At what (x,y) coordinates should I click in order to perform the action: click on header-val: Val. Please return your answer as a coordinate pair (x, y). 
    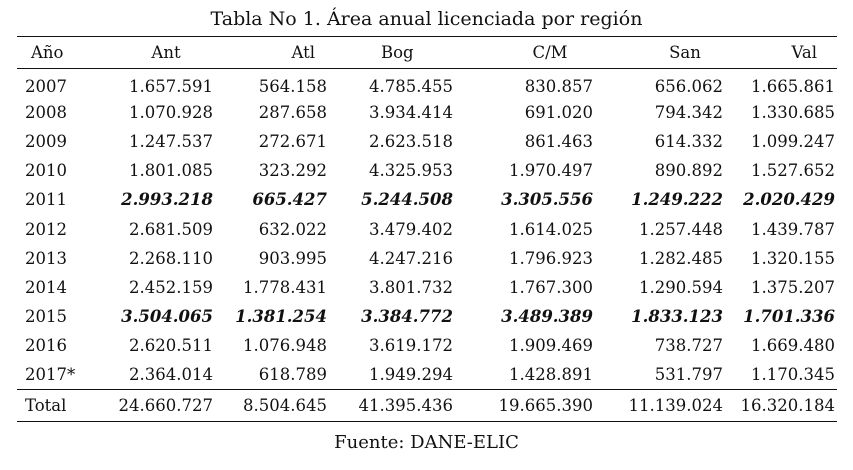
    Looking at the image, I should click on (781, 52).